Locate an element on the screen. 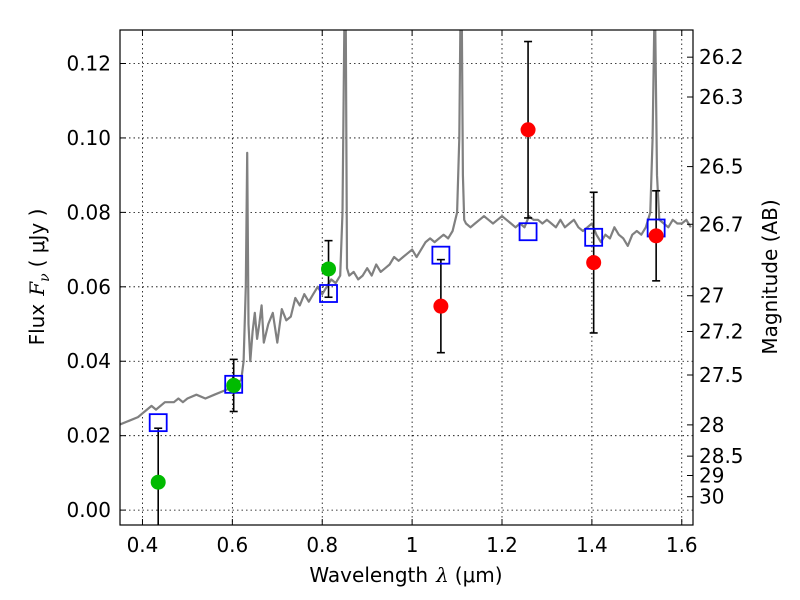 The height and width of the screenshot is (600, 800). x-tick-label: 1.2 is located at coordinates (502, 545).